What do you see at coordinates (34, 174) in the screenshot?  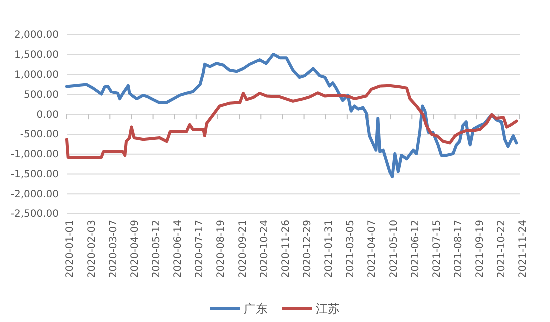 I see `y-tick-label: -1,500.00` at bounding box center [34, 174].